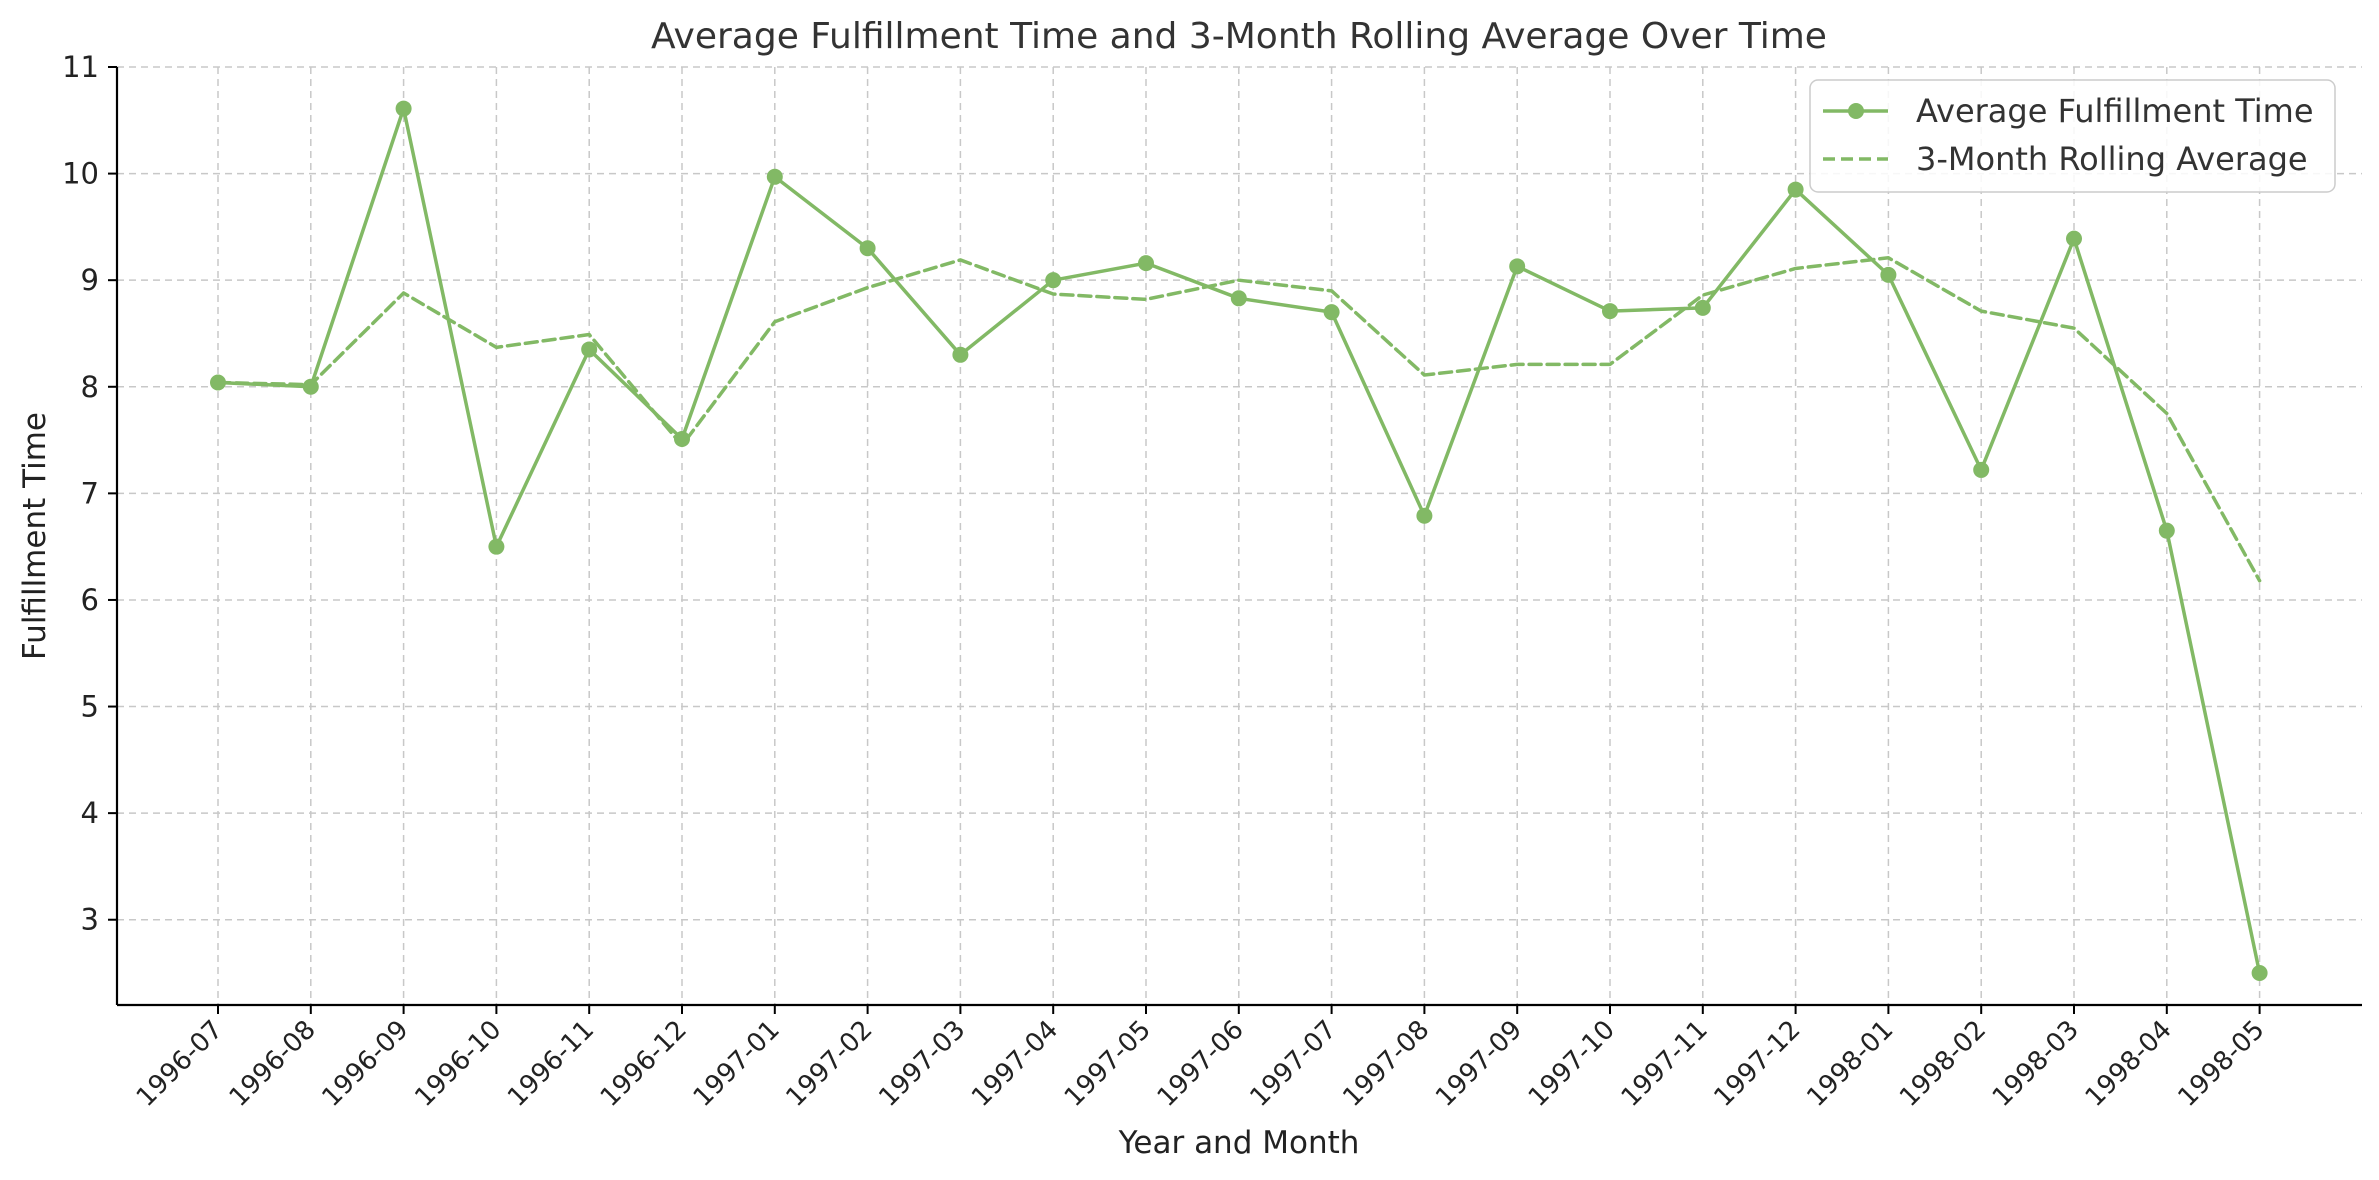 The width and height of the screenshot is (2379, 1180). I want to click on y-axis-label: Fulfillment Time, so click(35, 536).